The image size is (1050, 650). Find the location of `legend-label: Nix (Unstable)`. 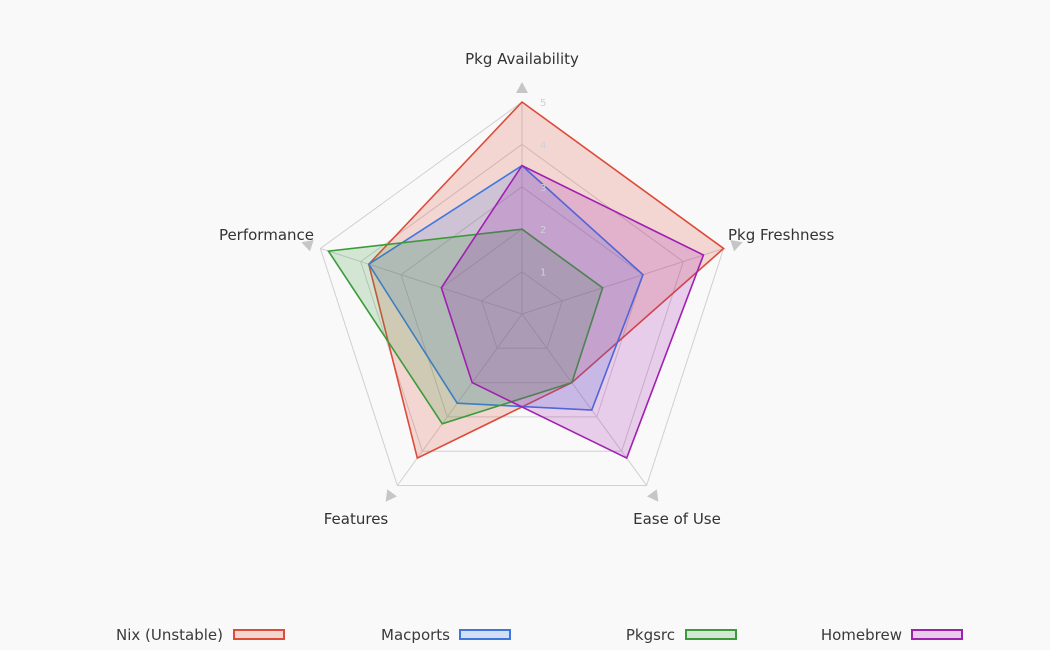

legend-label: Nix (Unstable) is located at coordinates (169, 635).